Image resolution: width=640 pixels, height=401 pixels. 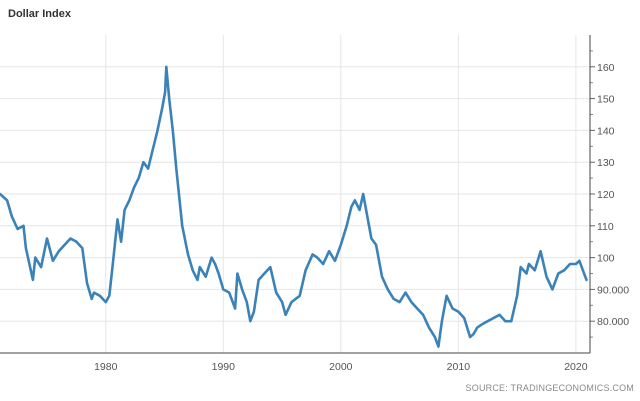 What do you see at coordinates (106, 367) in the screenshot?
I see `x-tick-label-1980: 1980` at bounding box center [106, 367].